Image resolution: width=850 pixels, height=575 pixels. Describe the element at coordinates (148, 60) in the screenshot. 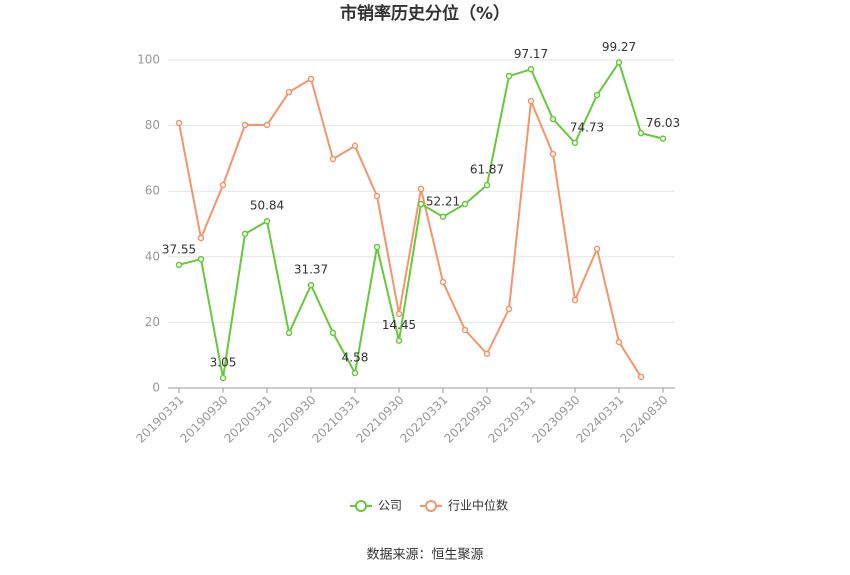

I see `y-tick-label: 100` at that location.